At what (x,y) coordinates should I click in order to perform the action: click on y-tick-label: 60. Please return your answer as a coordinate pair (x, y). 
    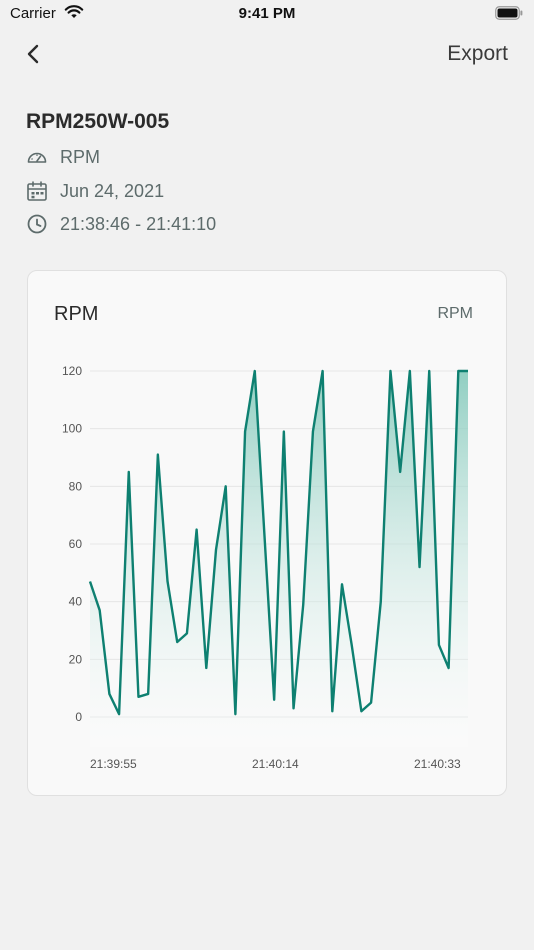
    Looking at the image, I should click on (76, 544).